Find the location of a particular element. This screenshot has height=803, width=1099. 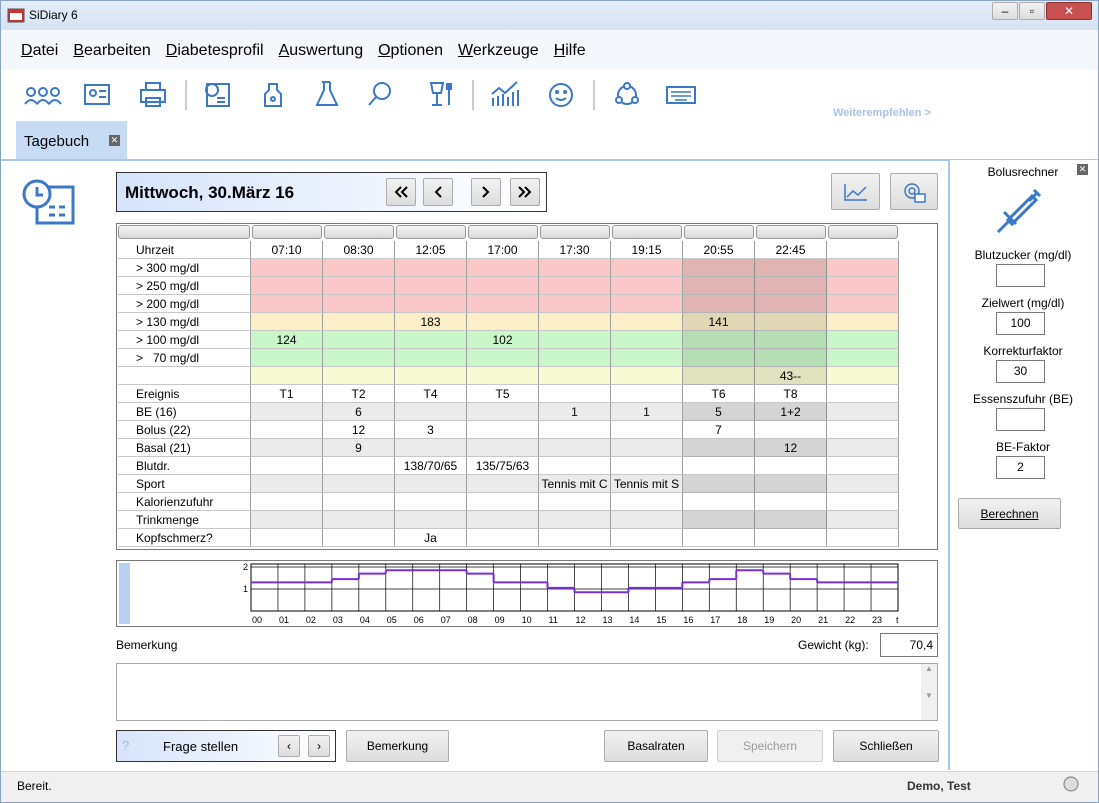

grid-cell: T1 is located at coordinates (287, 394).